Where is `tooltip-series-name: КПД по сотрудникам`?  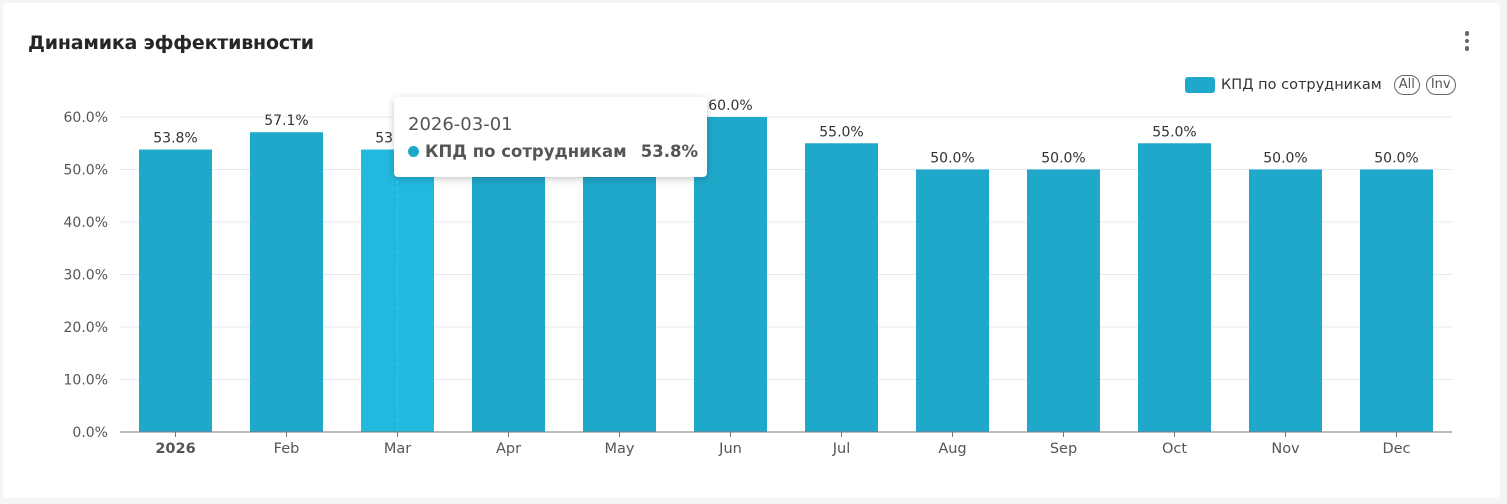
tooltip-series-name: КПД по сотрудникам is located at coordinates (526, 151).